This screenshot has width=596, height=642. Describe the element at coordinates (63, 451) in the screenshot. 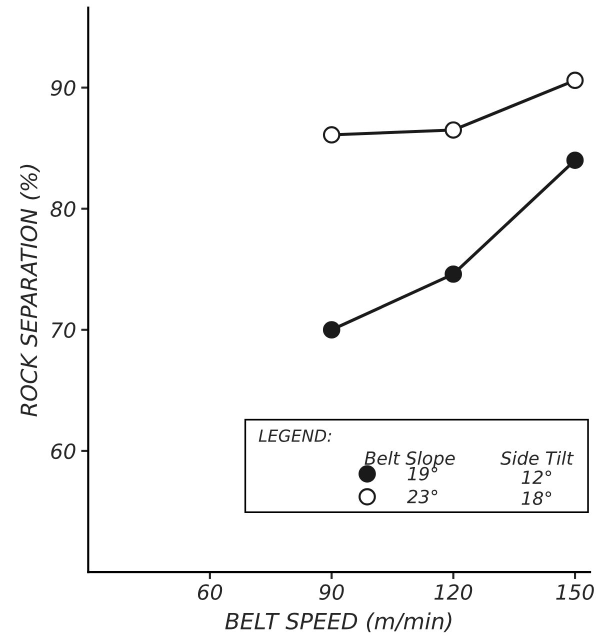

I see `y-tick-label: 60` at that location.